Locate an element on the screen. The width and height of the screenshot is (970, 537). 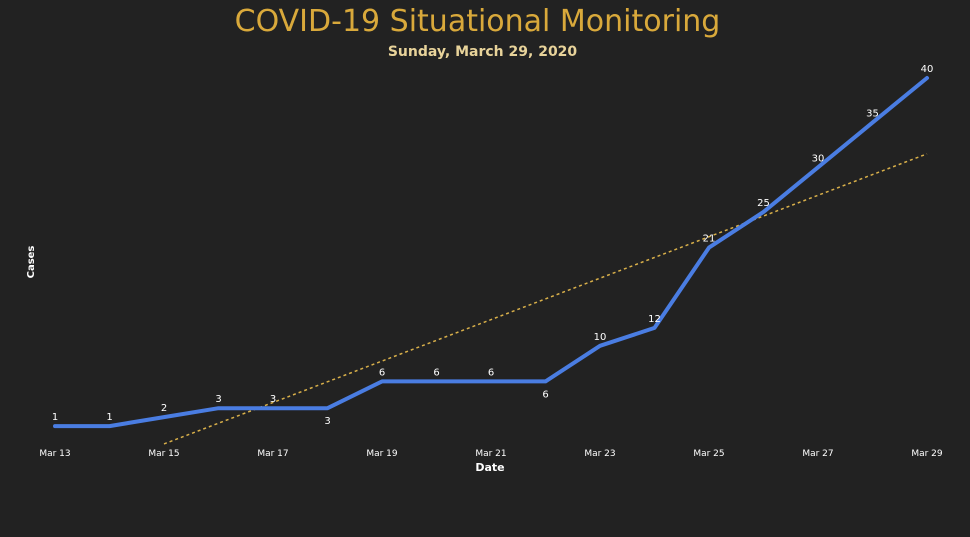
x-tick-label: Mar 13 is located at coordinates (54, 454).